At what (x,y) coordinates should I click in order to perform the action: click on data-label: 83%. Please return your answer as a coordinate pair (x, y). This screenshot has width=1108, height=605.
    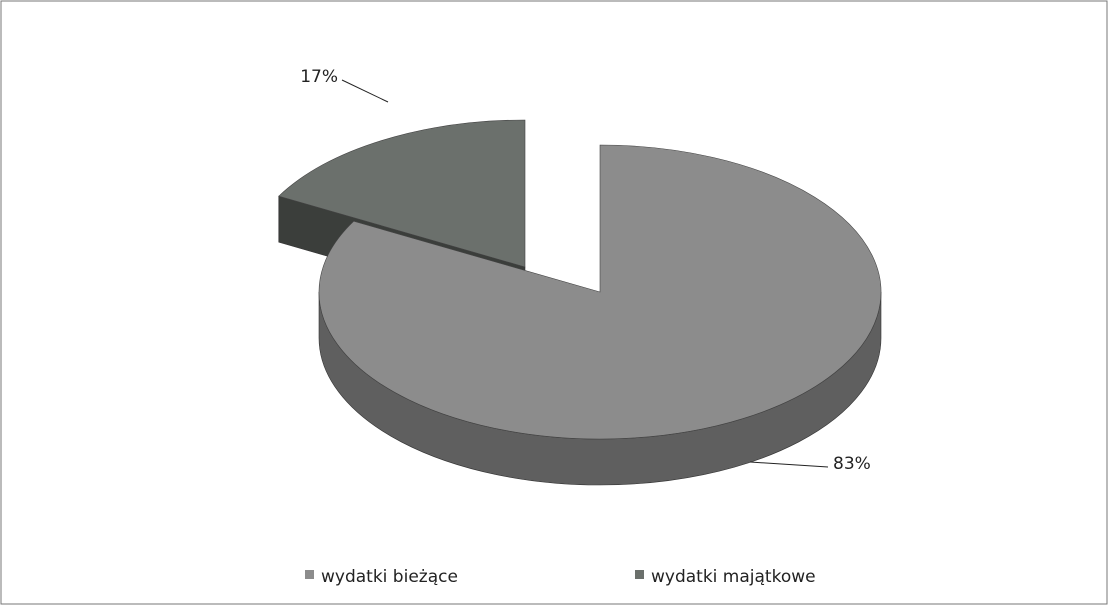
    Looking at the image, I should click on (852, 464).